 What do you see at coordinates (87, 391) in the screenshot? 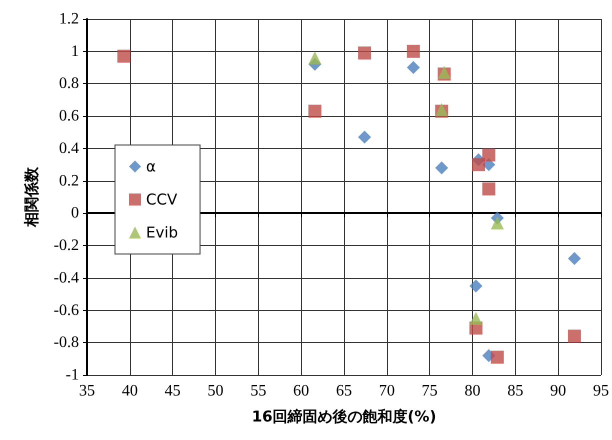
I see `x-tick-label: 35` at bounding box center [87, 391].